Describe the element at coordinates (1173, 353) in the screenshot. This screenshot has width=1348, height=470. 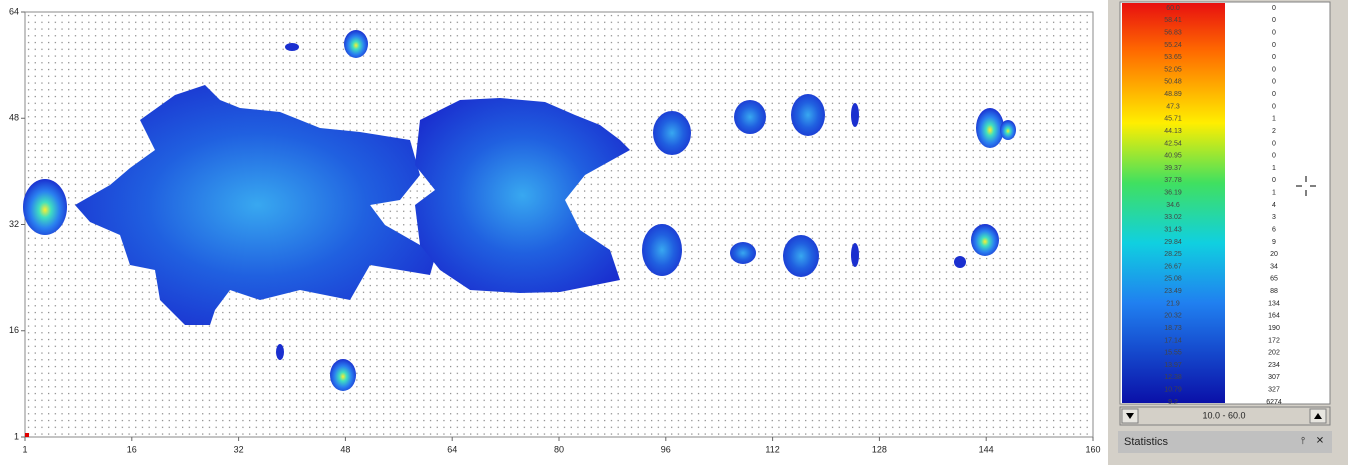
I see `scale-label: 15.55` at that location.